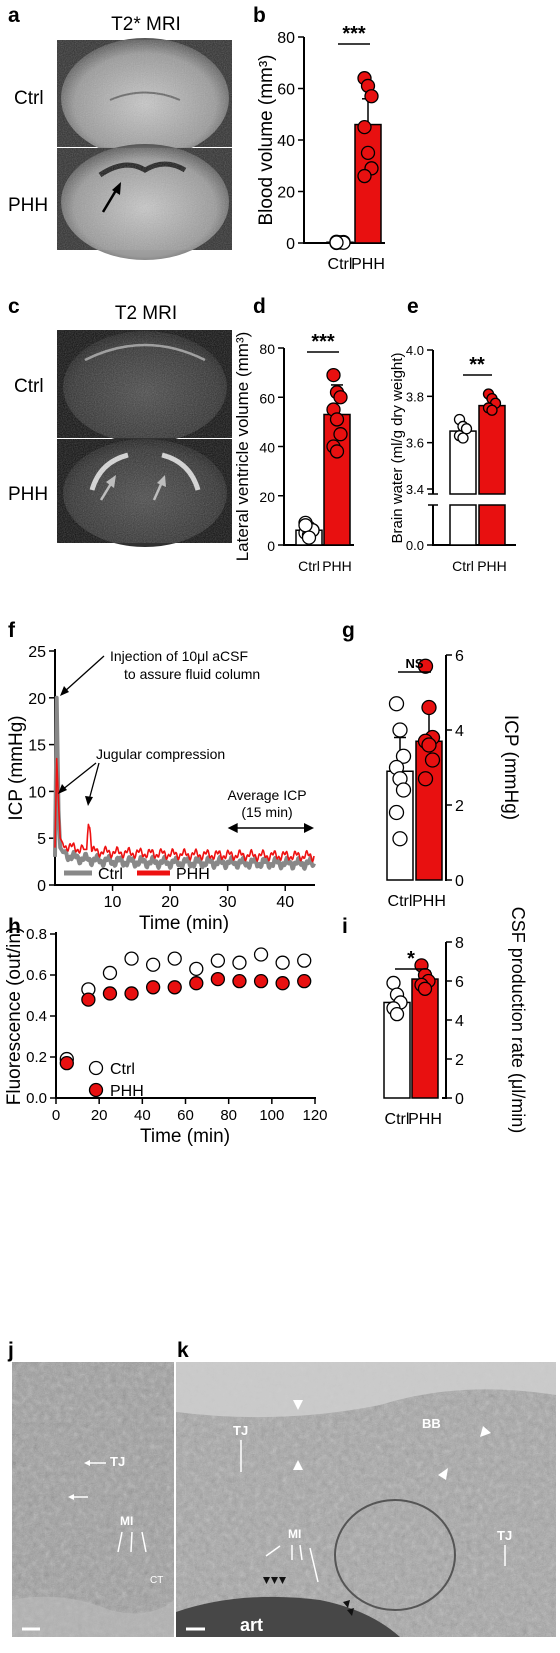 This screenshot has height=1653, width=560. I want to click on panel-letter-f: f, so click(12, 630).